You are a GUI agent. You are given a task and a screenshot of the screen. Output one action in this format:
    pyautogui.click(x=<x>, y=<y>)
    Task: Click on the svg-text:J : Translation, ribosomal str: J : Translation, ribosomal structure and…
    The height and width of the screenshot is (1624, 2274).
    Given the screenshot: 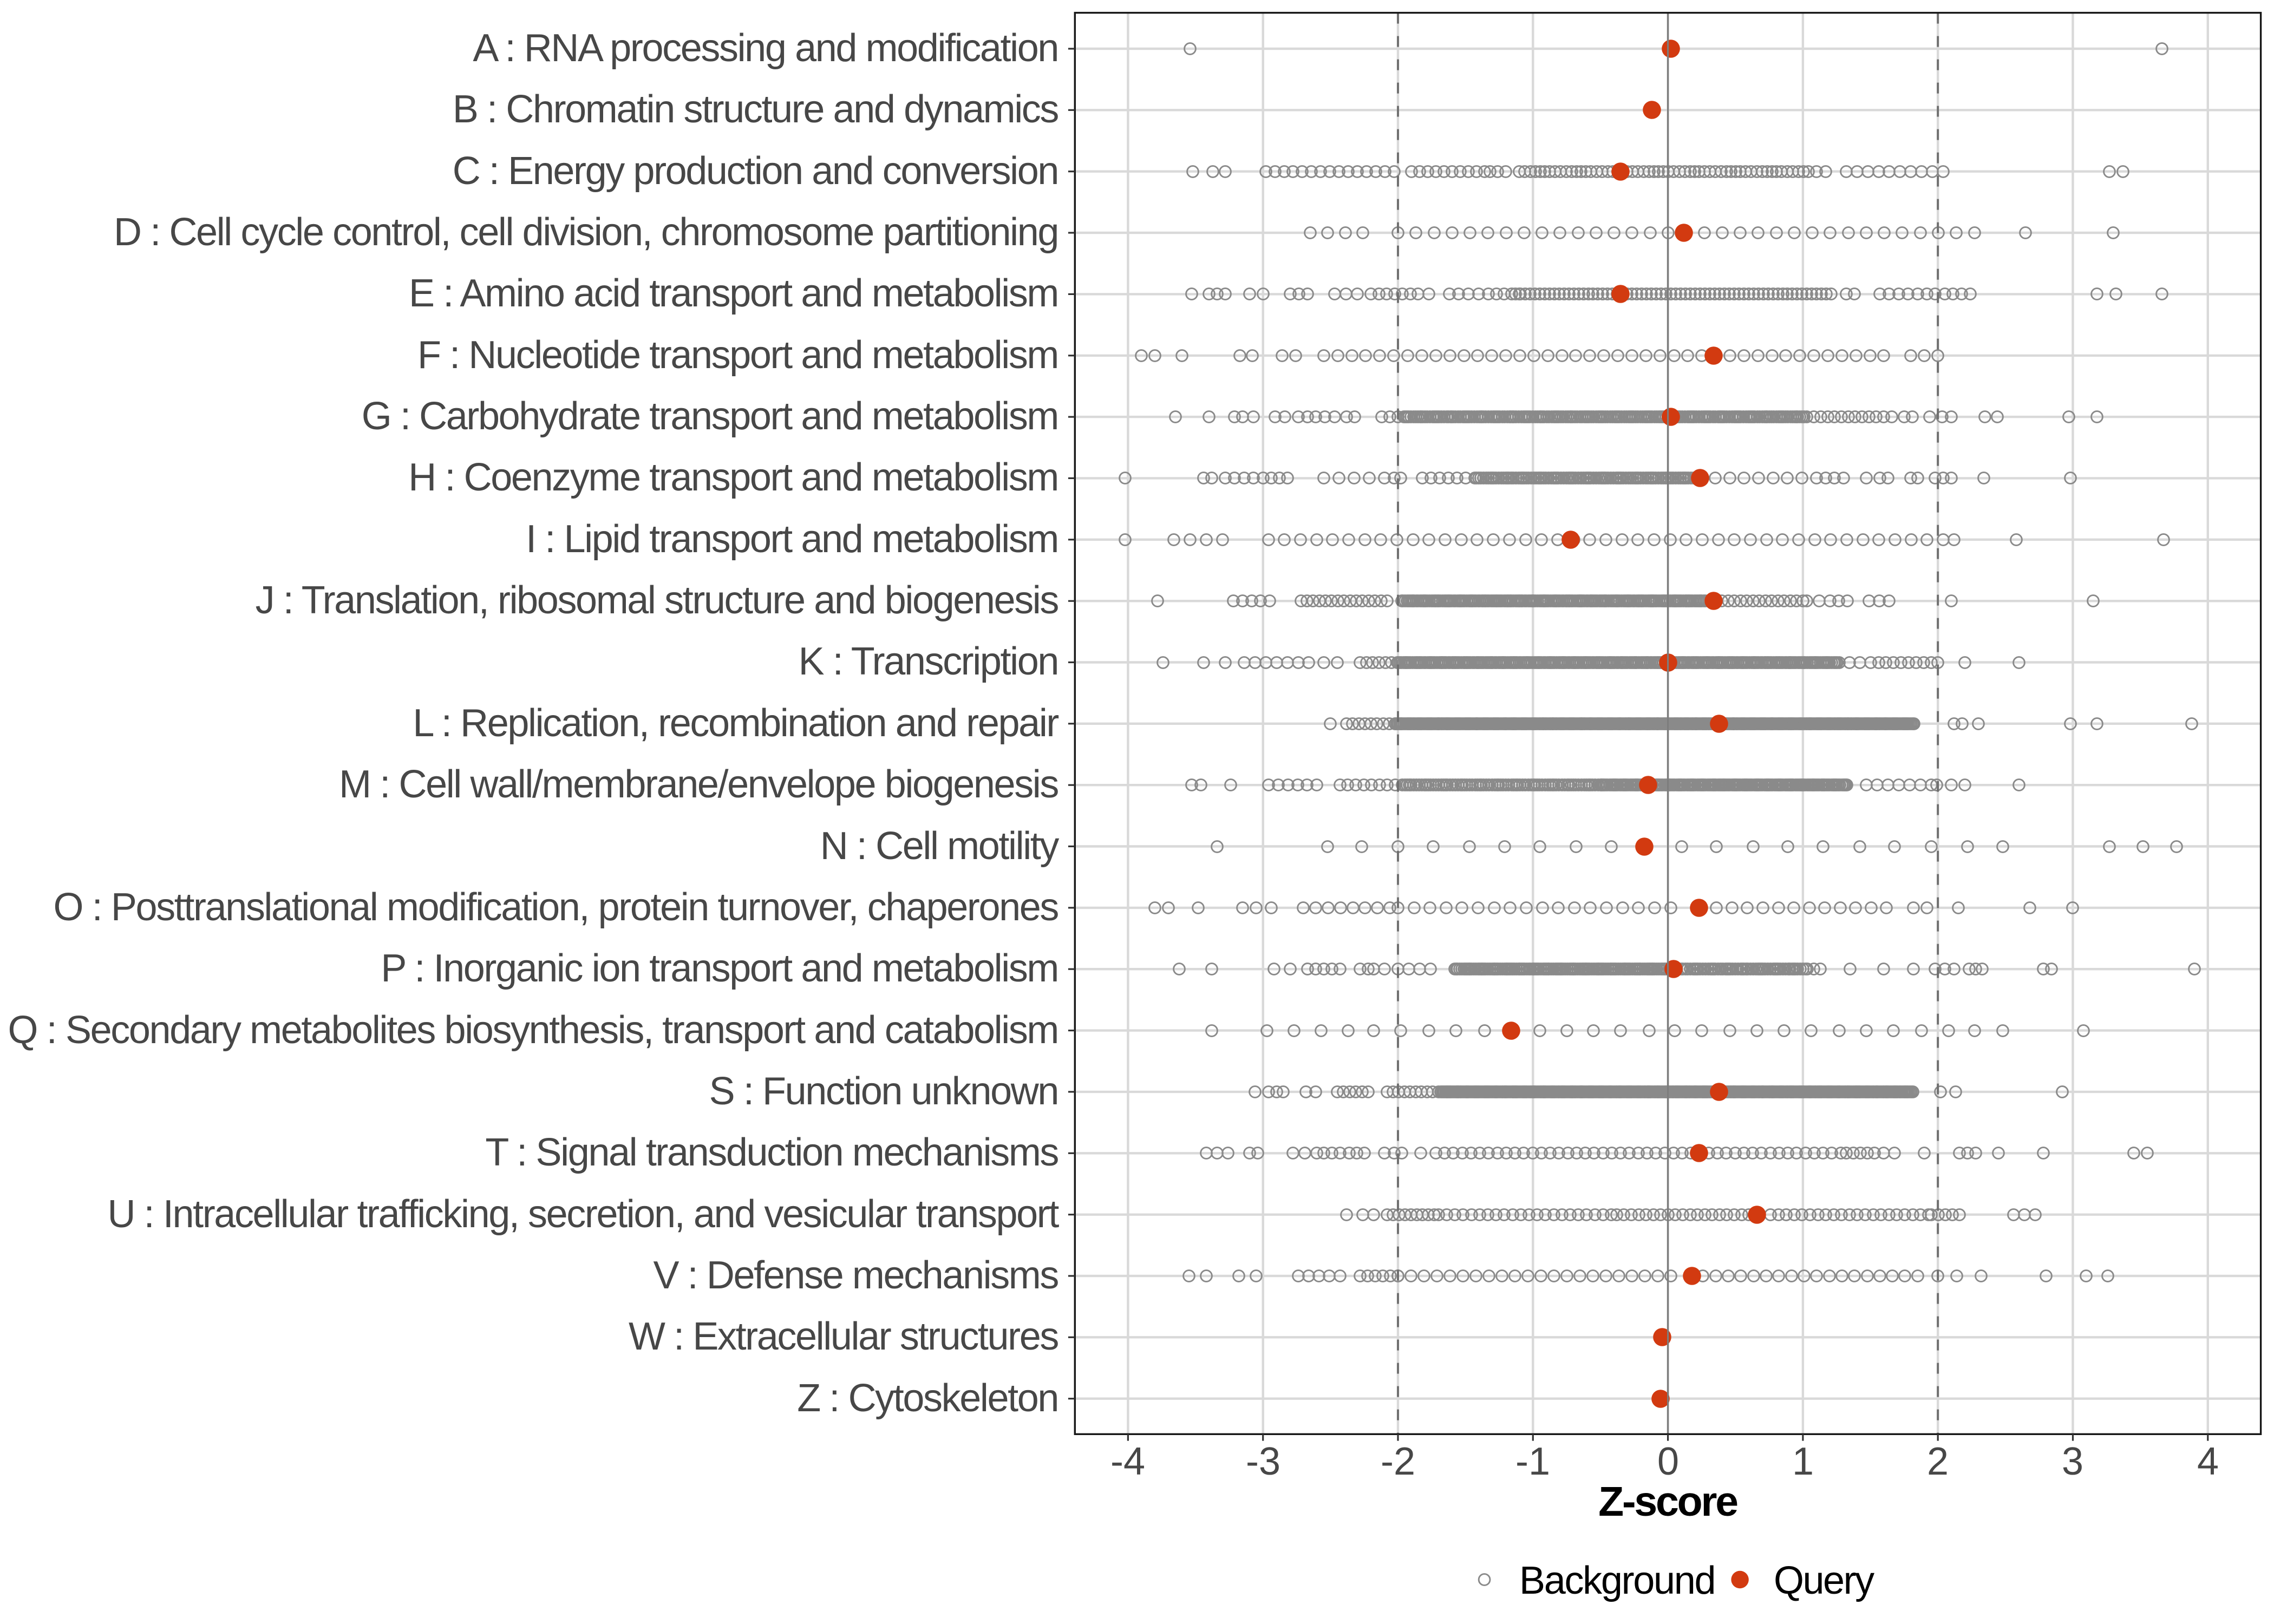 What is the action you would take?
    pyautogui.click(x=657, y=601)
    